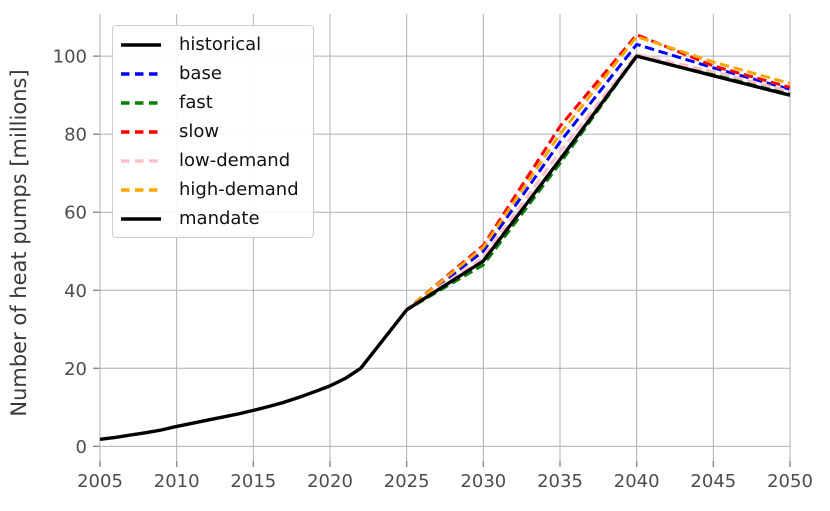 Image resolution: width=830 pixels, height=511 pixels. Describe the element at coordinates (70, 57) in the screenshot. I see `y-tick-label: 100` at that location.